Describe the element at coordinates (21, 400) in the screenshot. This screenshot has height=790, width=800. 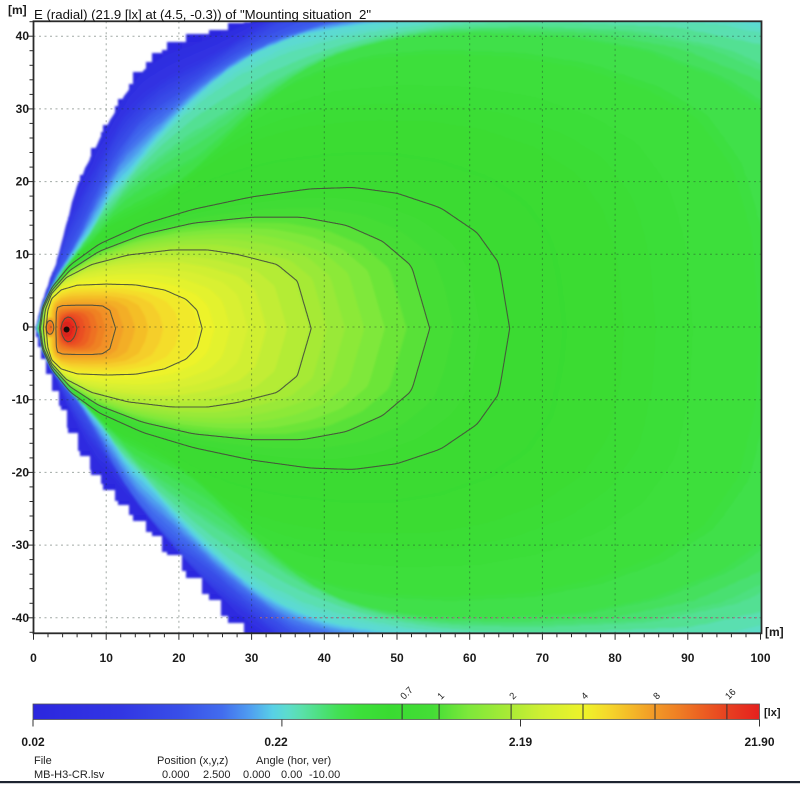
I see `svg-text: -10` at that location.